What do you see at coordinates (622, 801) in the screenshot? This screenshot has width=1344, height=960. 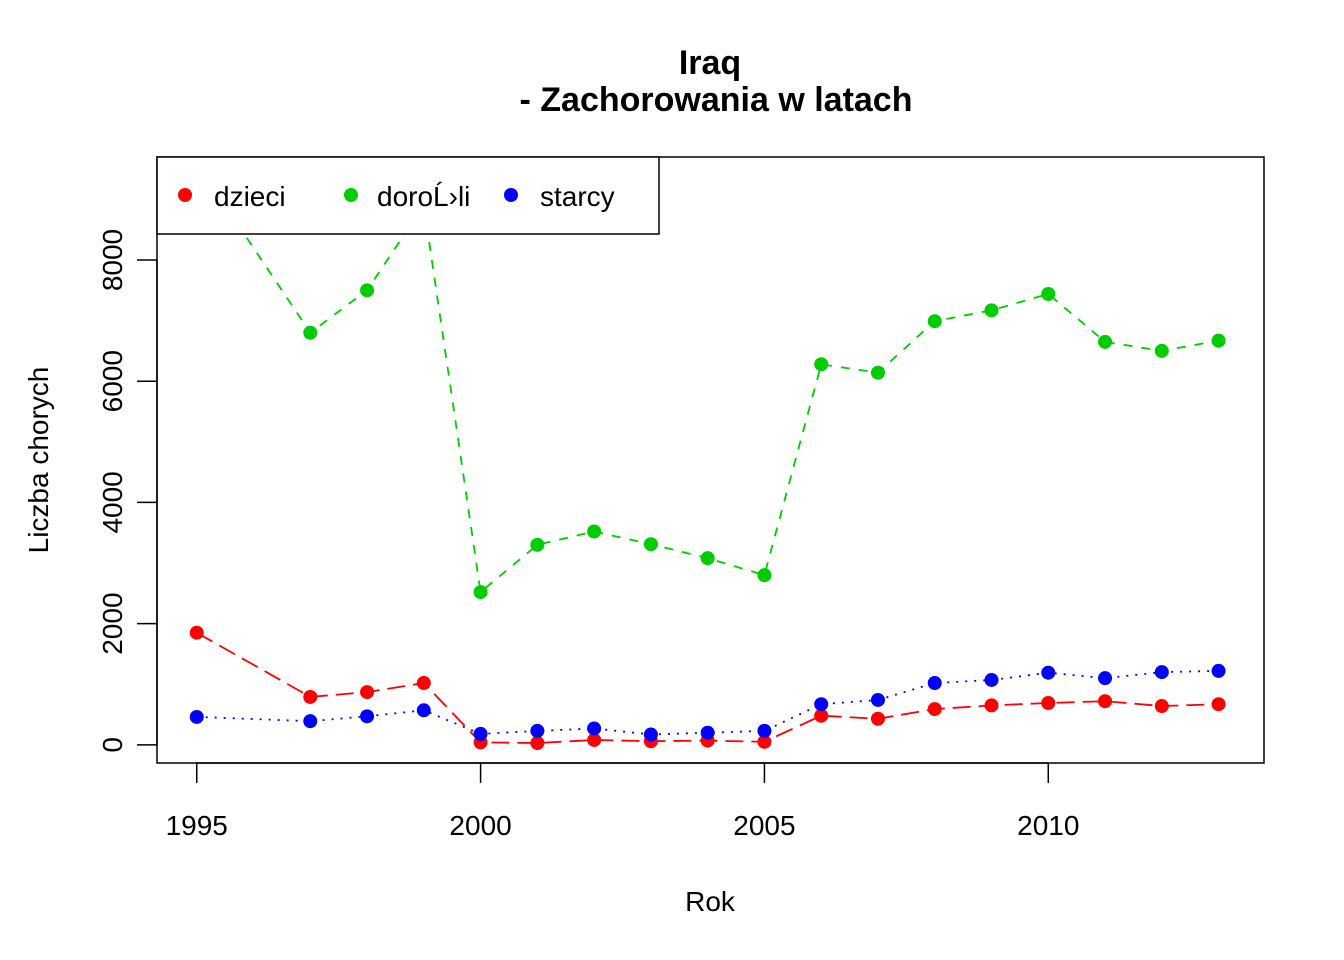 I see `x-axis: 1995 2000 2005 2010` at bounding box center [622, 801].